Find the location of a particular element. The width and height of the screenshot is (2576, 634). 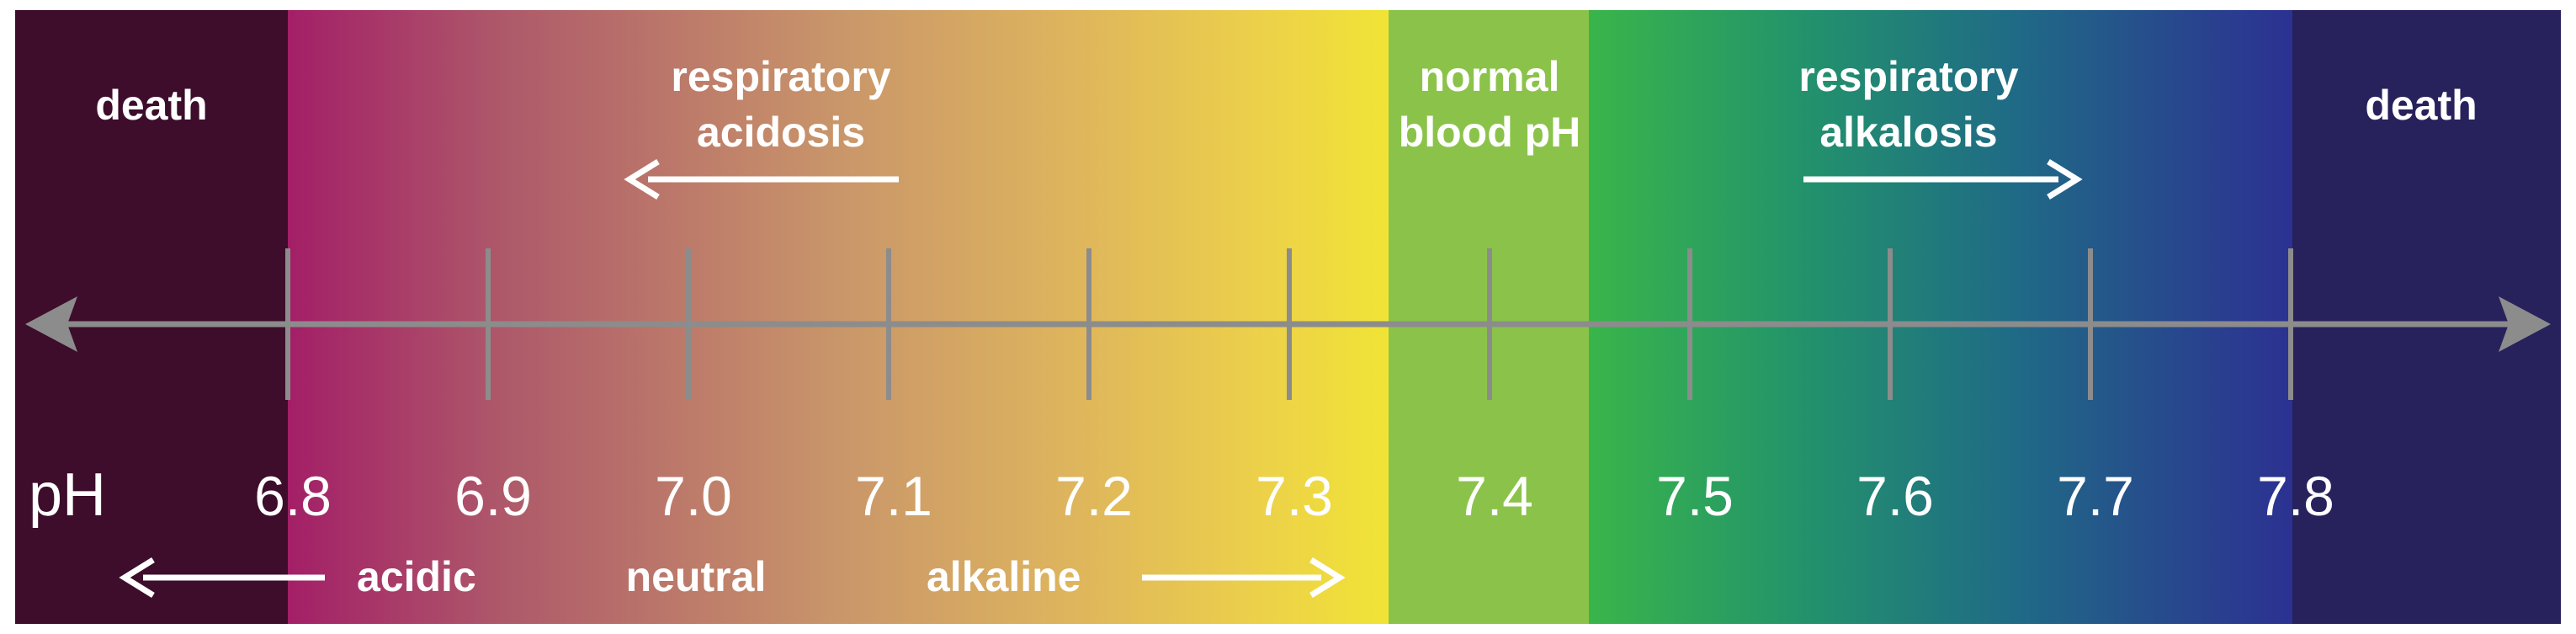

tick-label: 7.6 is located at coordinates (1895, 496).